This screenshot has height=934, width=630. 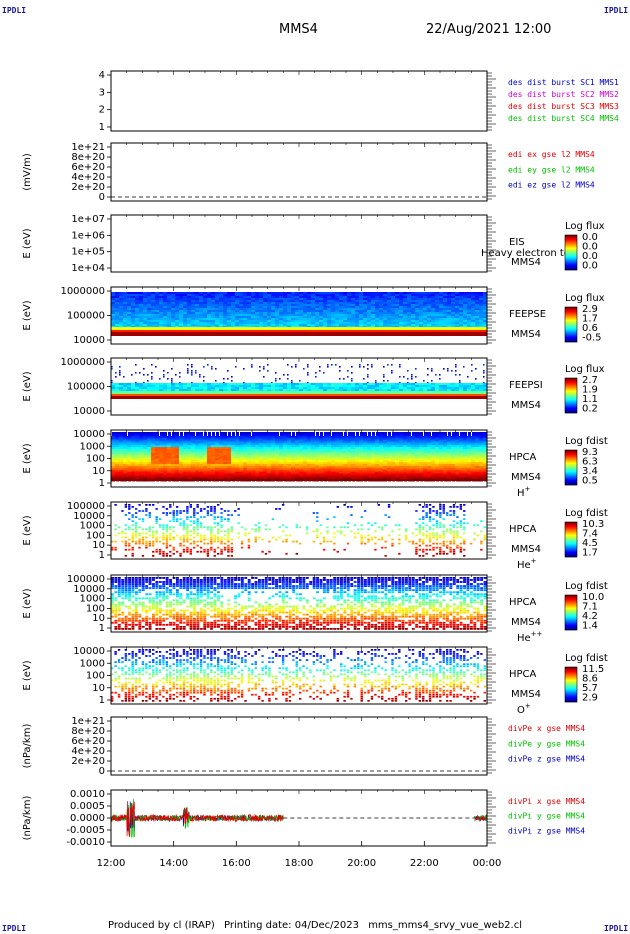 I want to click on colorbar-title-eis: Log flux, so click(x=585, y=226).